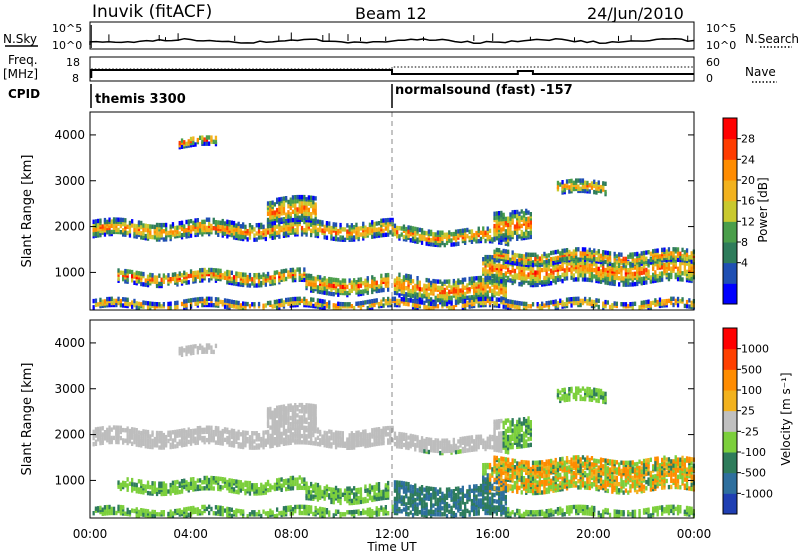 This screenshot has height=554, width=800. Describe the element at coordinates (763, 209) in the screenshot. I see `power-colorbar-label: Power [dB]` at that location.